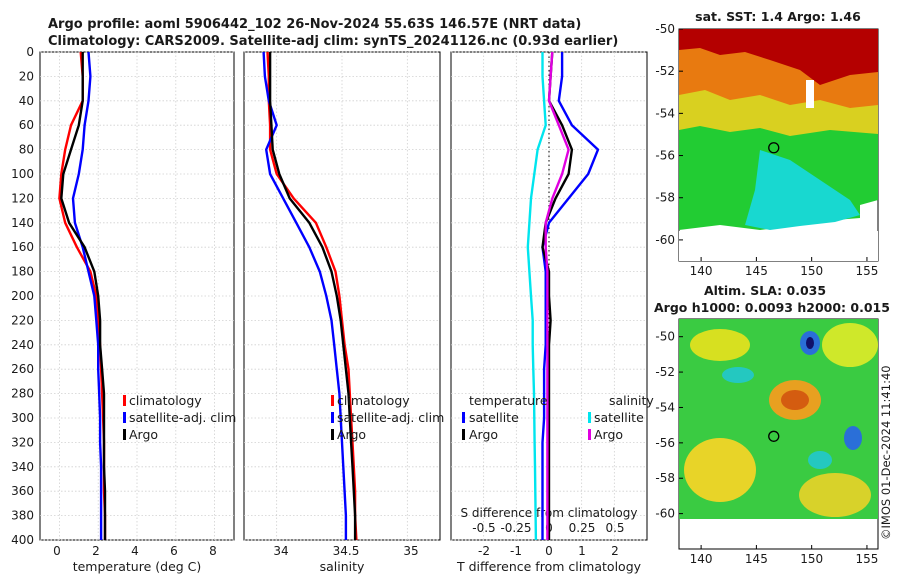 The width and height of the screenshot is (900, 580). Describe the element at coordinates (772, 307) in the screenshot. I see `sla-map-title-2: Argo h1000: 0.0093 h2000: 0.015` at that location.